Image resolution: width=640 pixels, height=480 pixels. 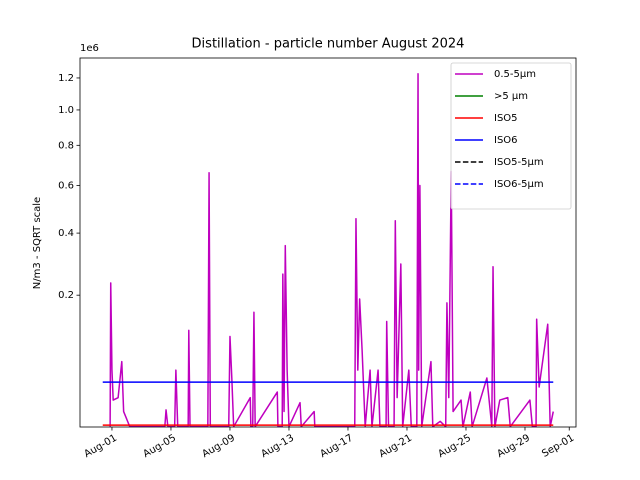 I want to click on legend-label: ISO5-5µm, so click(x=519, y=162).